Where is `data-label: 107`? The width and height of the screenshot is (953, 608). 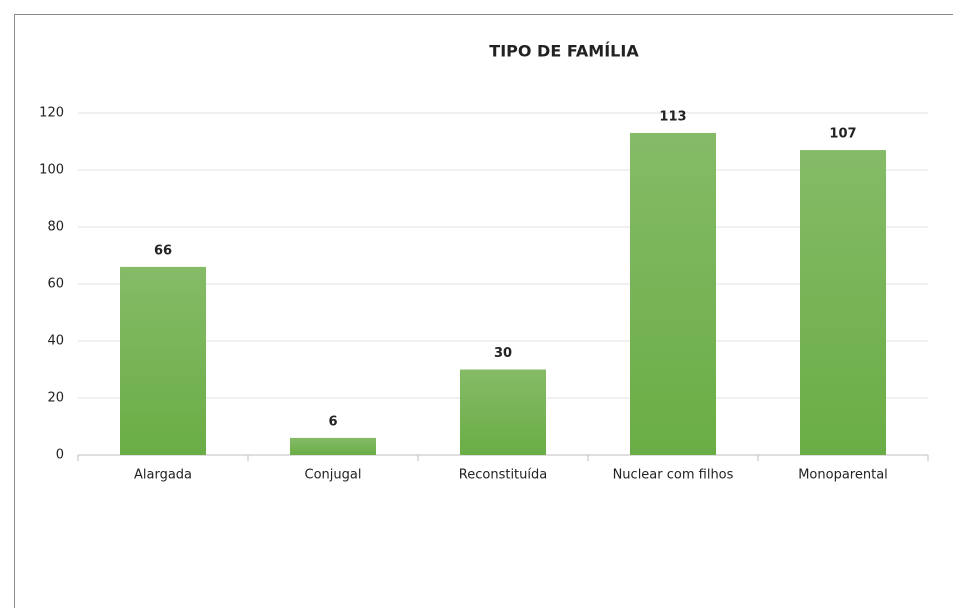
data-label: 107 is located at coordinates (842, 134).